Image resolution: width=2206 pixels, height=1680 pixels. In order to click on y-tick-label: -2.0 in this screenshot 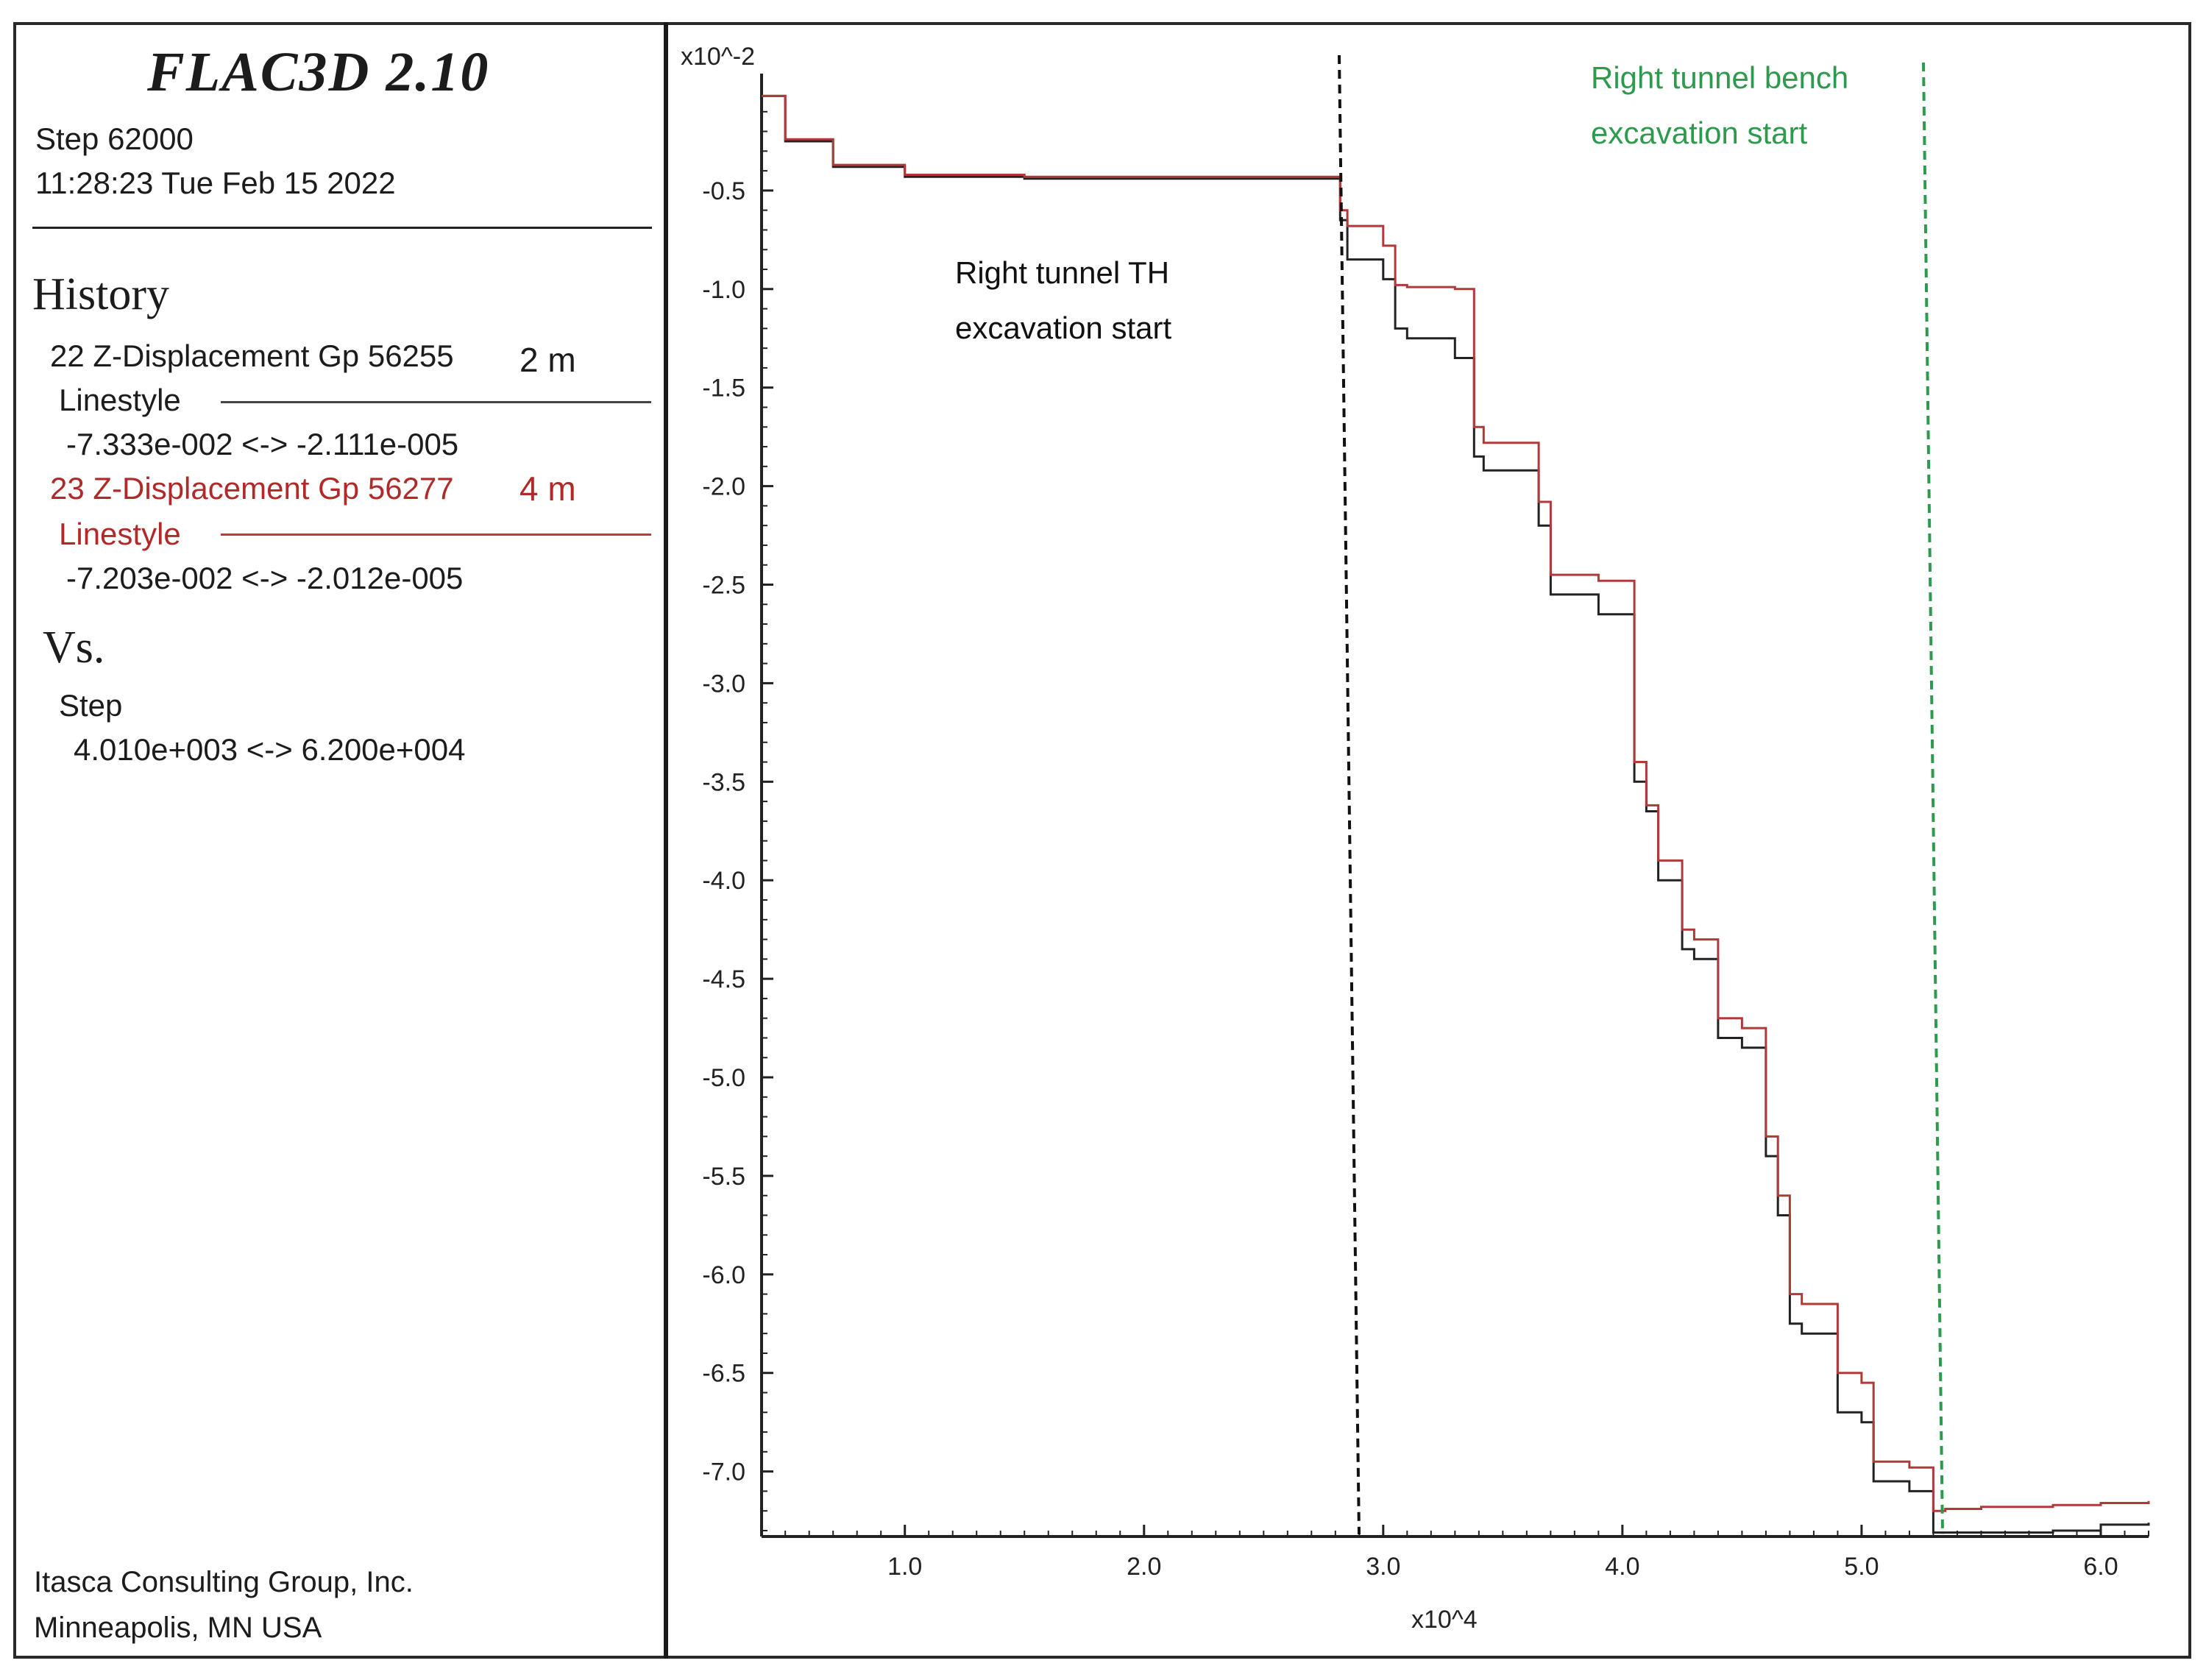, I will do `click(723, 487)`.